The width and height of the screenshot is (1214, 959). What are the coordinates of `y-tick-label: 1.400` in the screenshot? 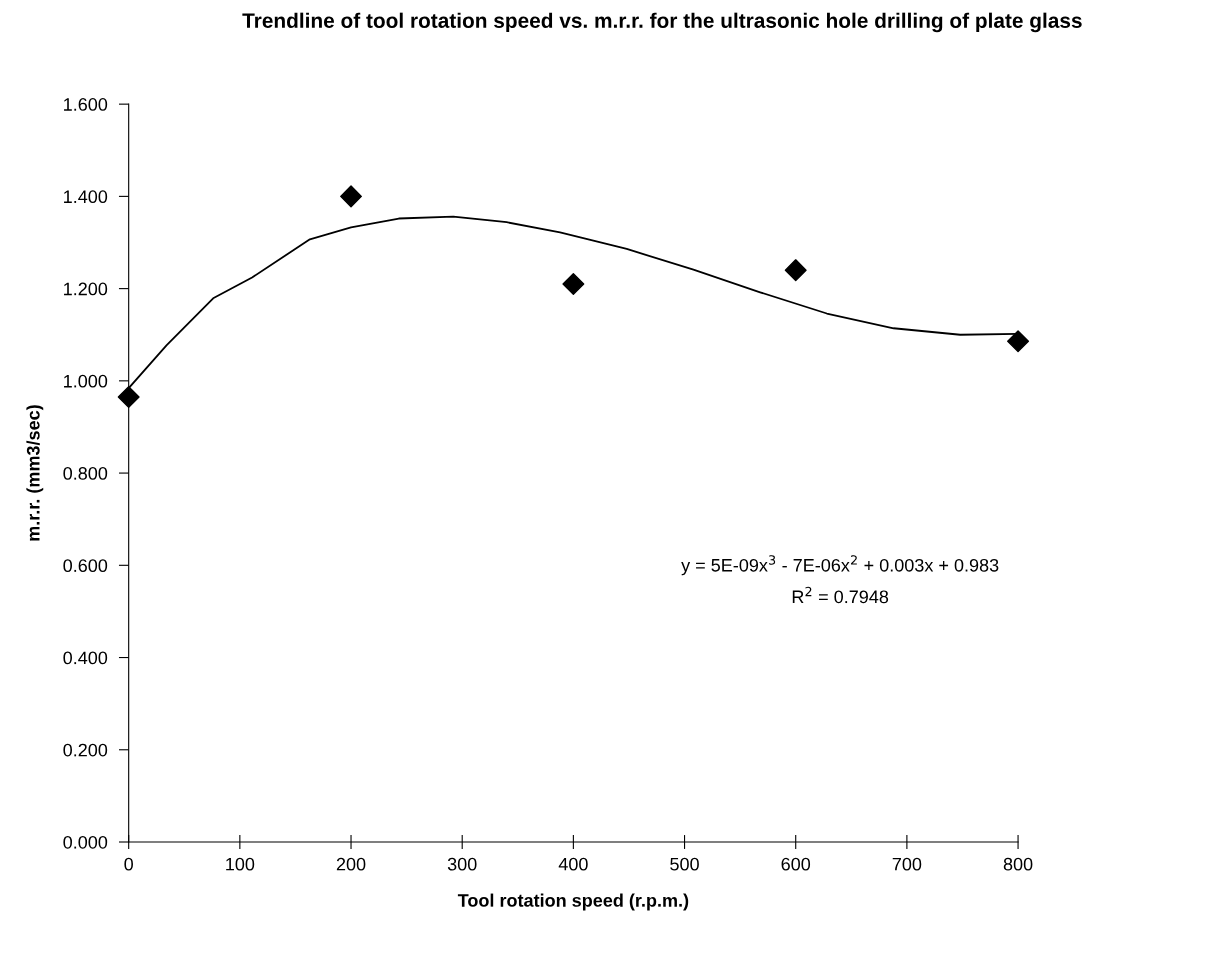 It's located at (86, 197).